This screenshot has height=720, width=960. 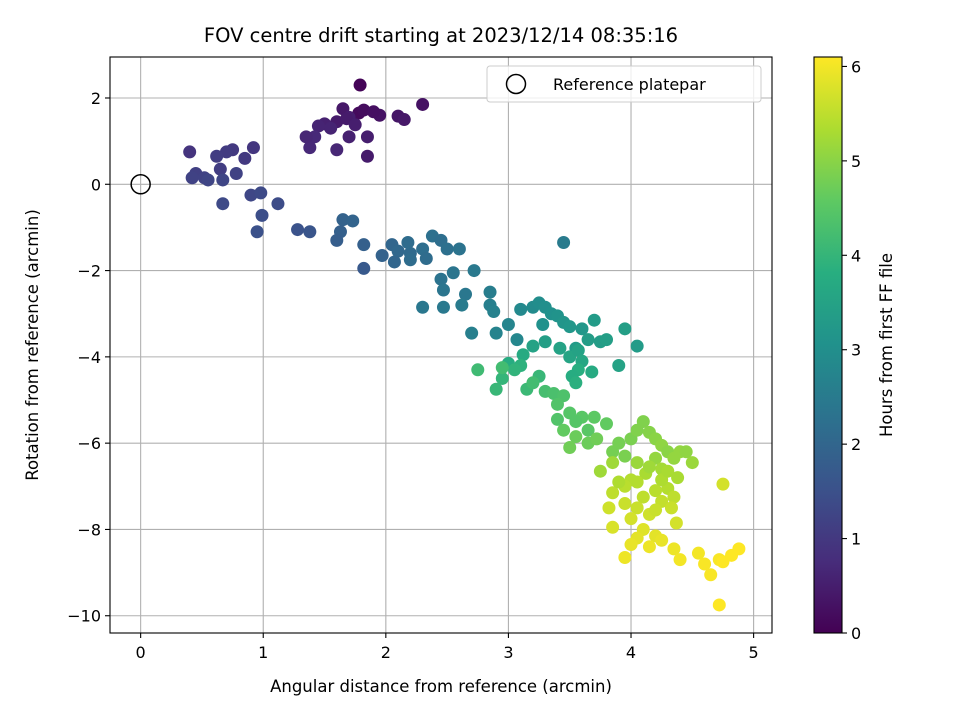 I want to click on y-tick-label: −2, so click(x=89, y=271).